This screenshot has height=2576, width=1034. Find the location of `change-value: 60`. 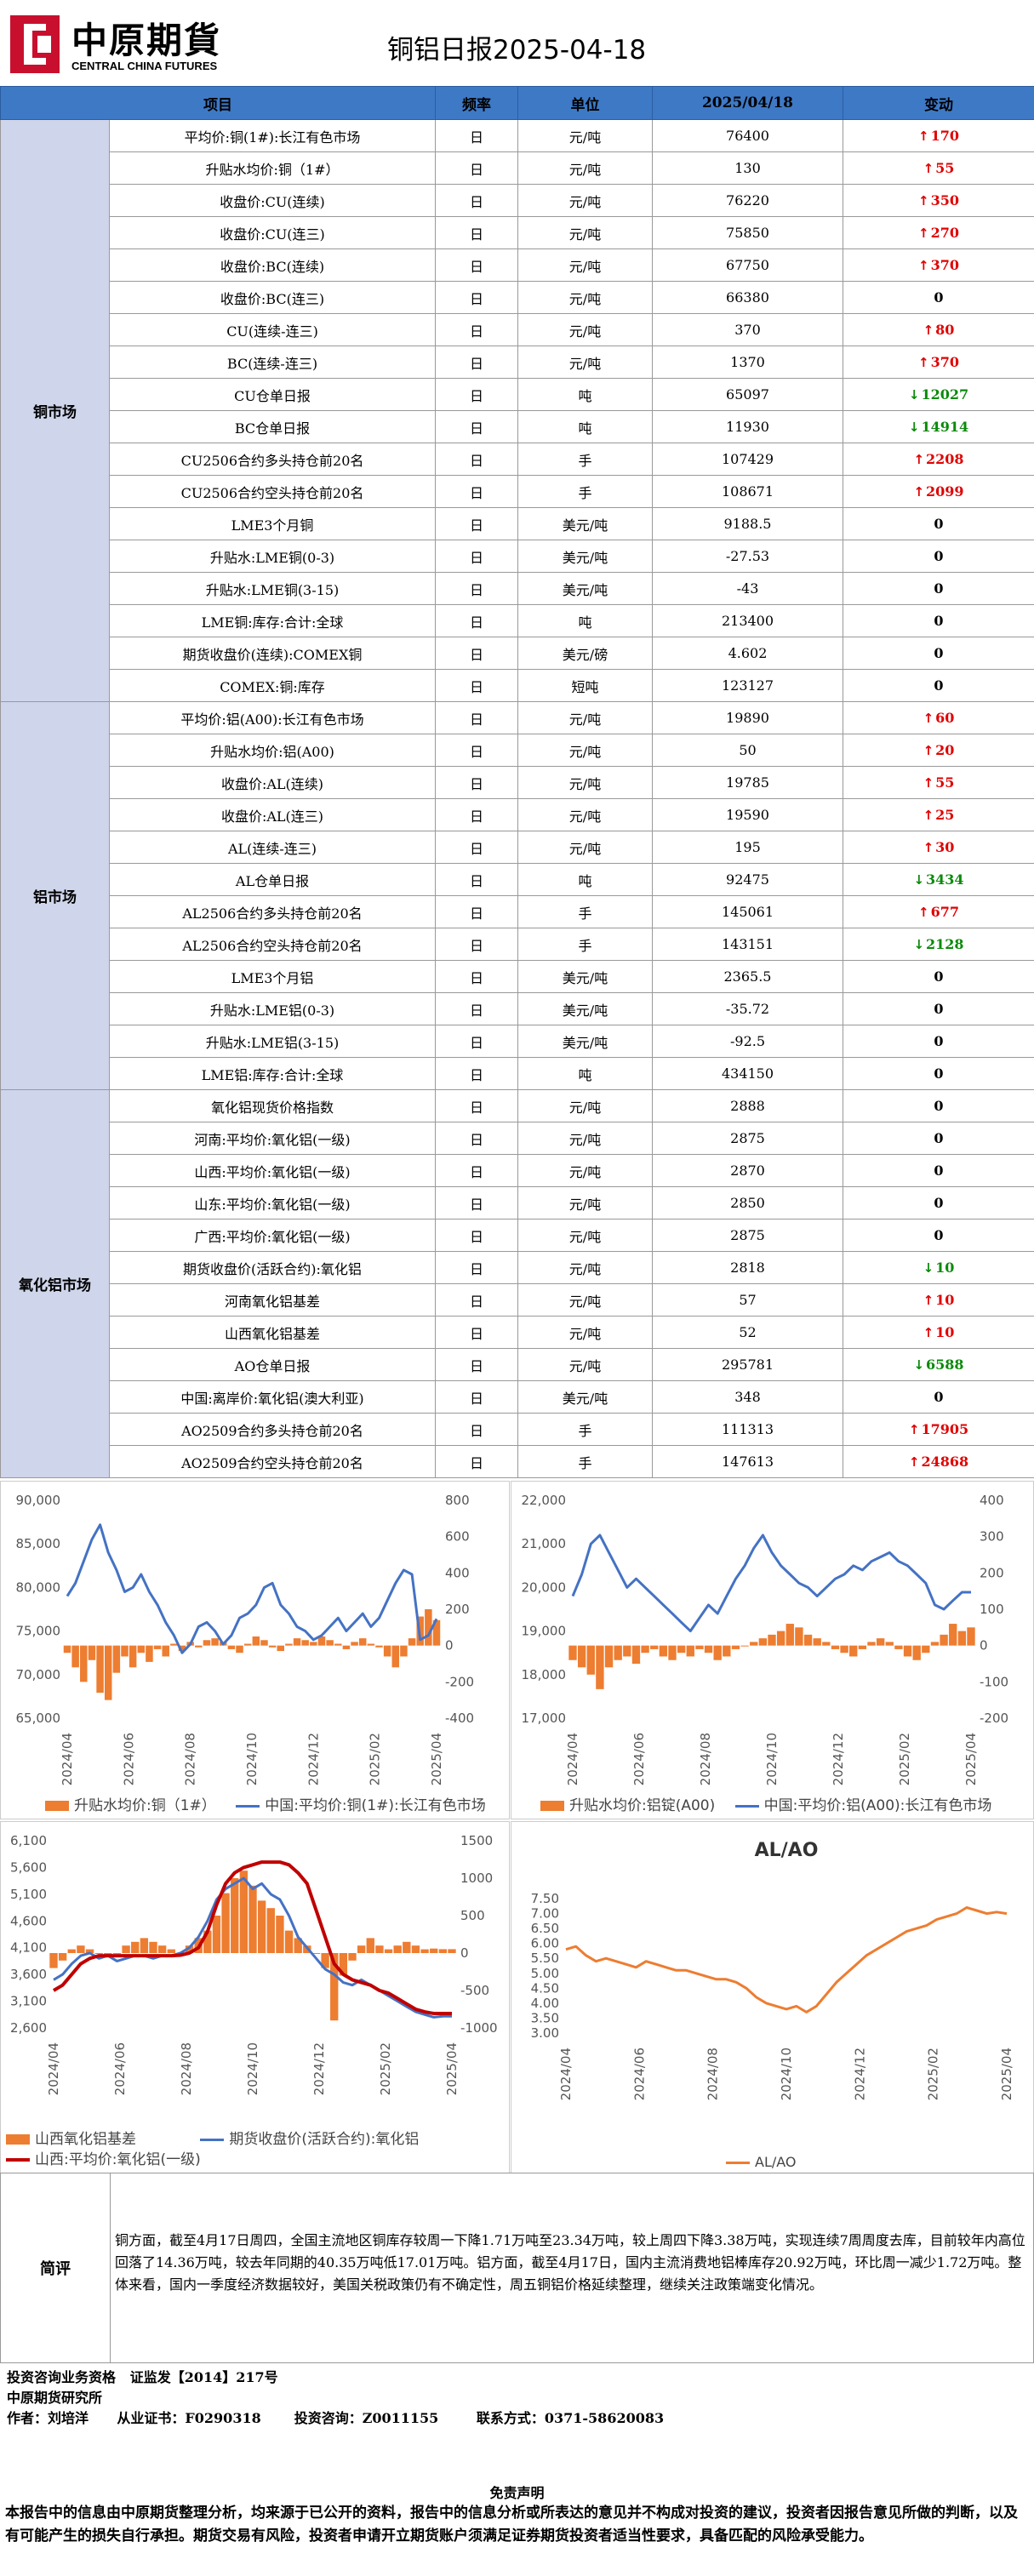

change-value: 60 is located at coordinates (945, 718).